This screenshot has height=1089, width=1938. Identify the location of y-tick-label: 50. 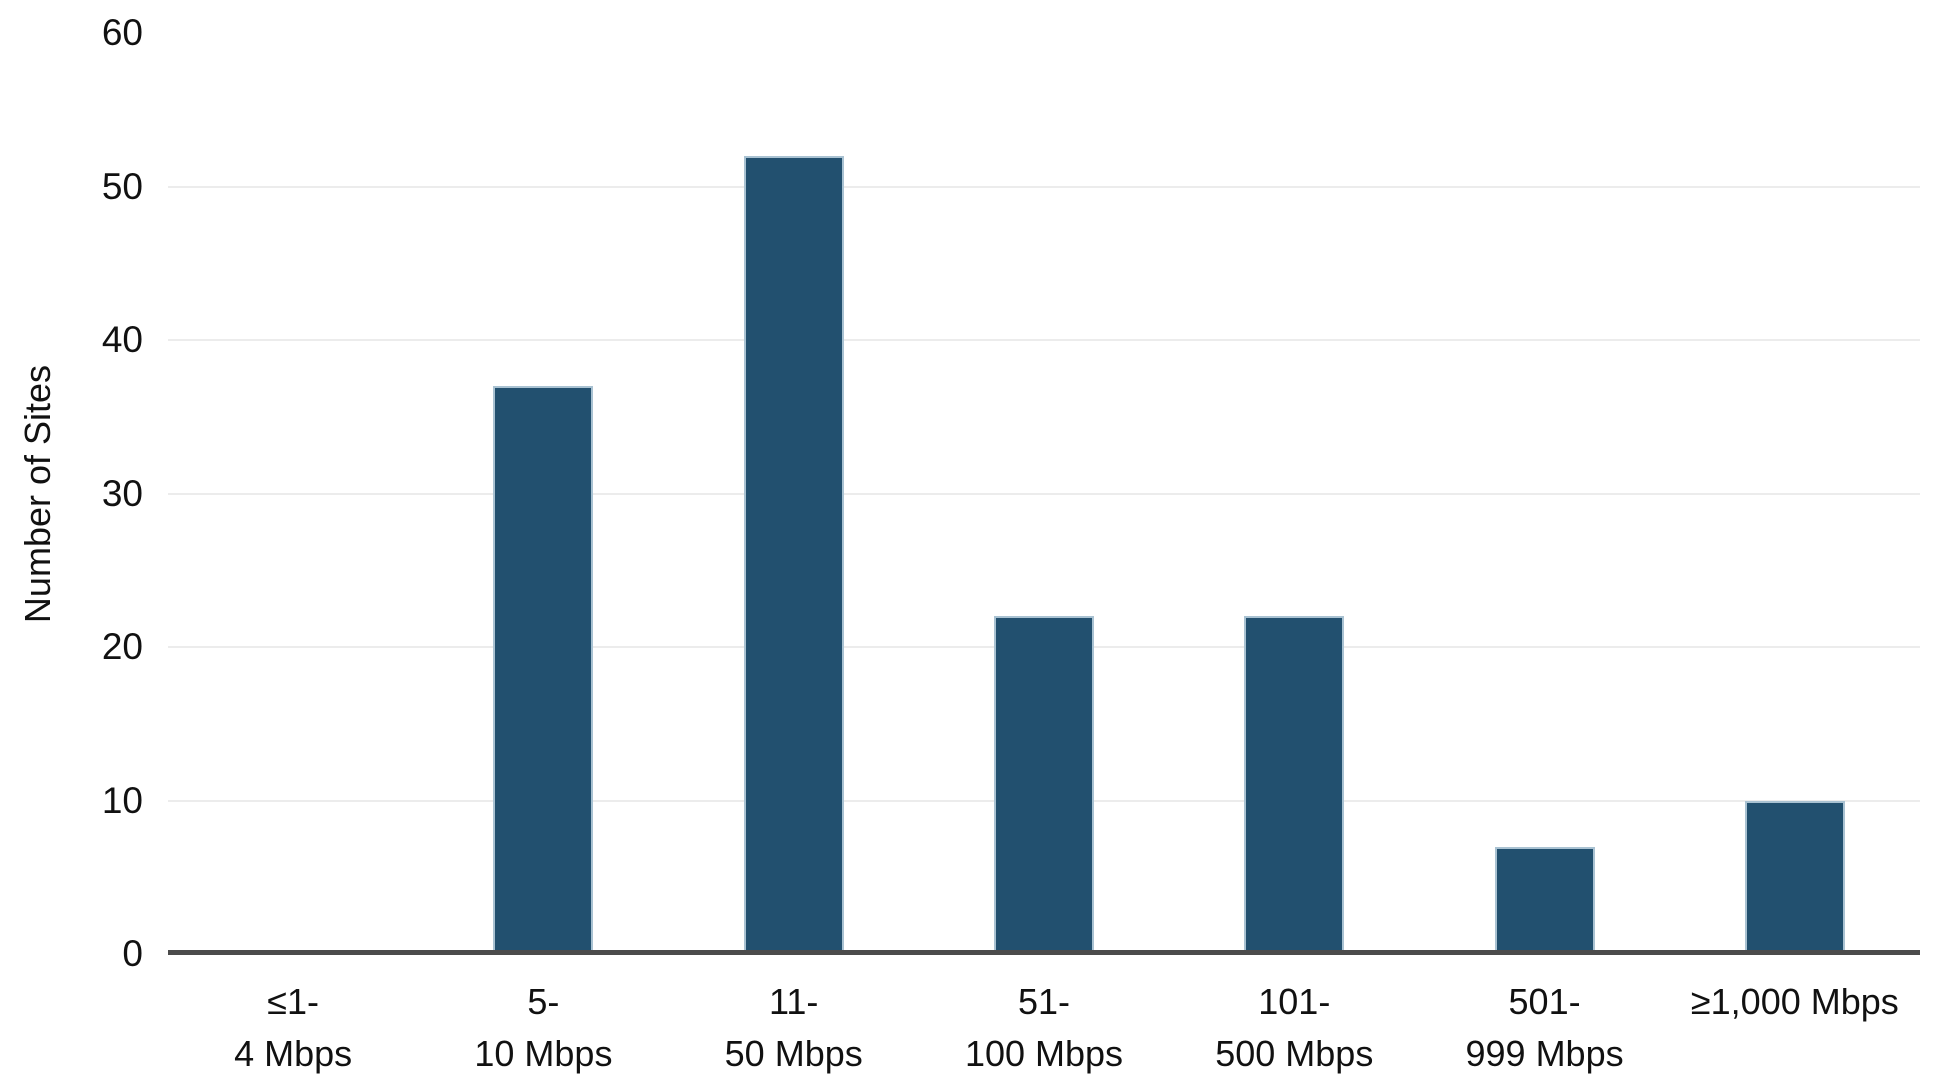
(122, 186).